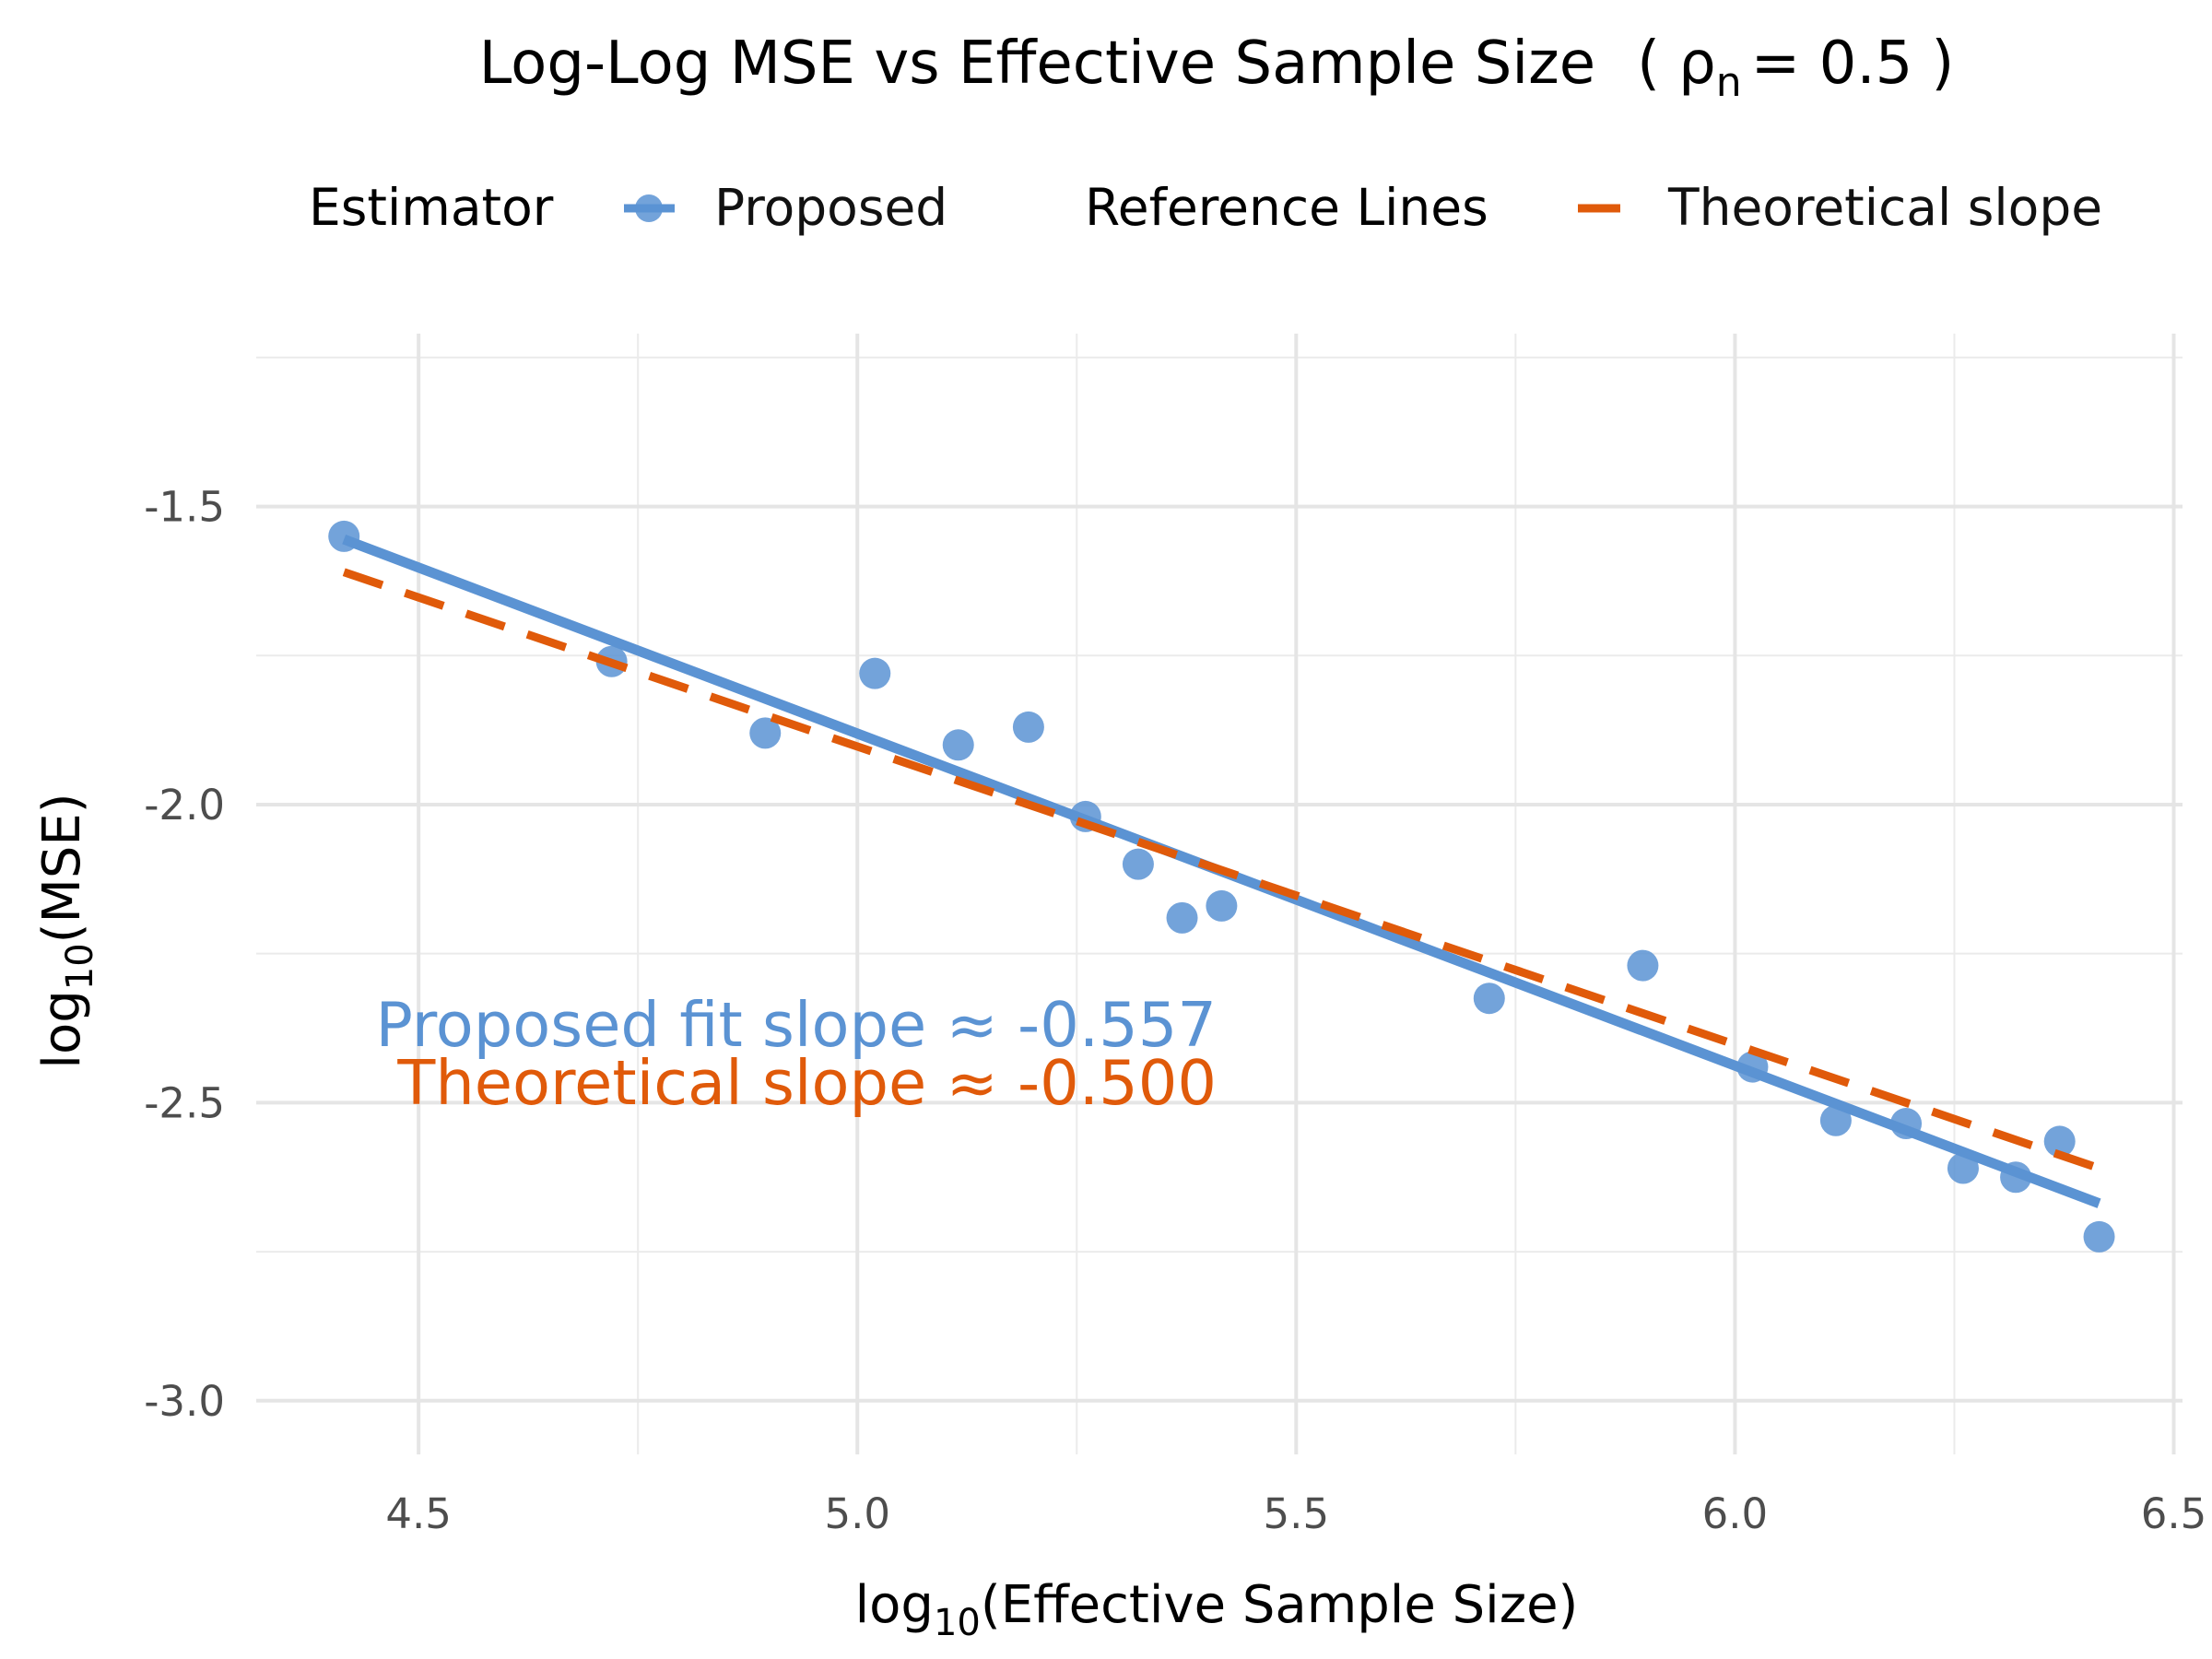 Image resolution: width=2212 pixels, height=1659 pixels. Describe the element at coordinates (1280, 1605) in the screenshot. I see `x-axis-title-text: (Effective Sample Size)` at that location.